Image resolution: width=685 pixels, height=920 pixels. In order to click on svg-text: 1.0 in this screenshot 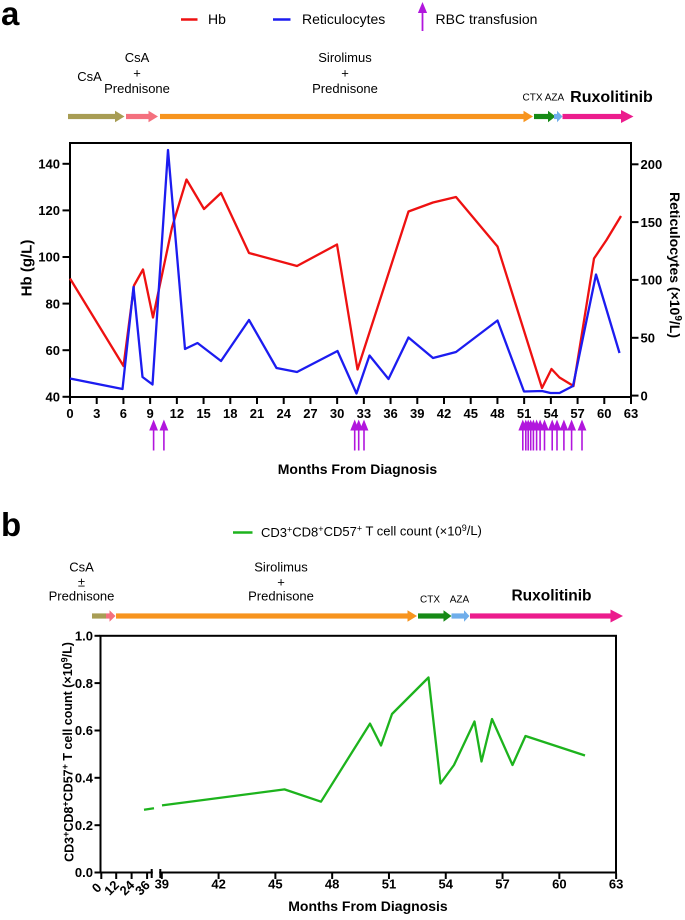, I will do `click(84, 636)`.